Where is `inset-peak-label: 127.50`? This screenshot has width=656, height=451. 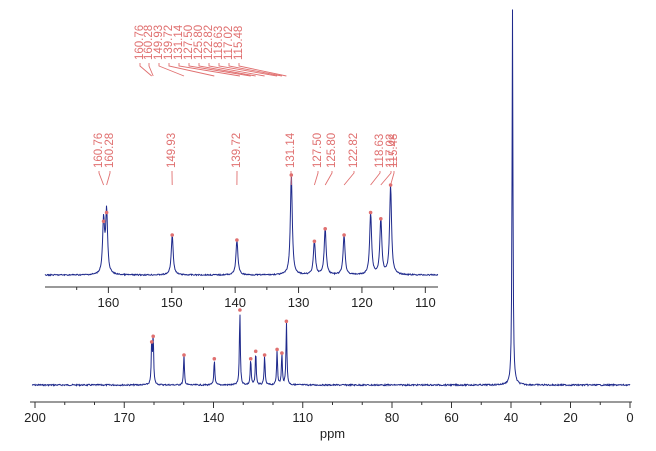 inset-peak-label: 127.50 is located at coordinates (318, 150).